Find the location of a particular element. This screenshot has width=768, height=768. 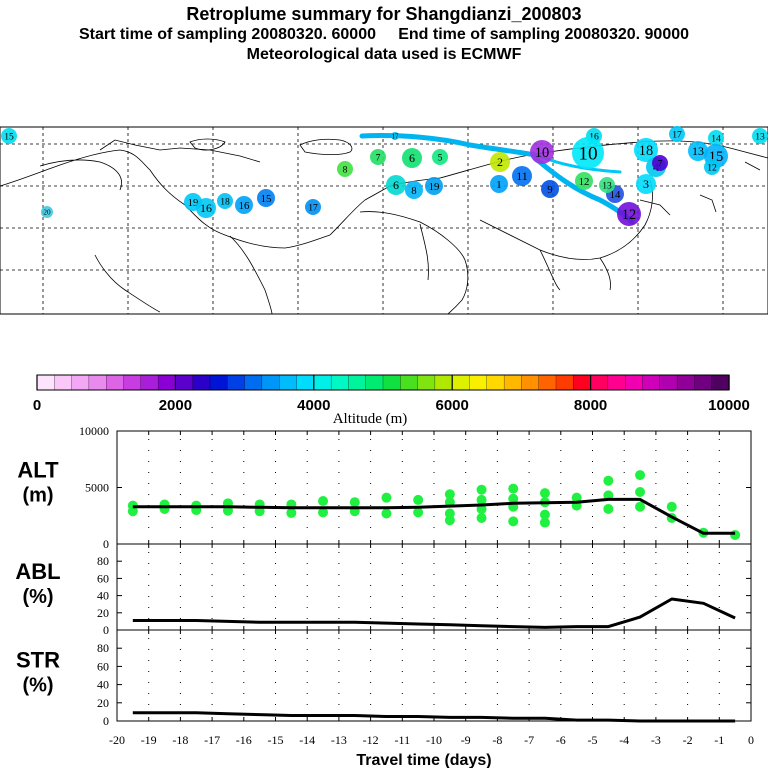

x-tick-label: -12 is located at coordinates (371, 740).